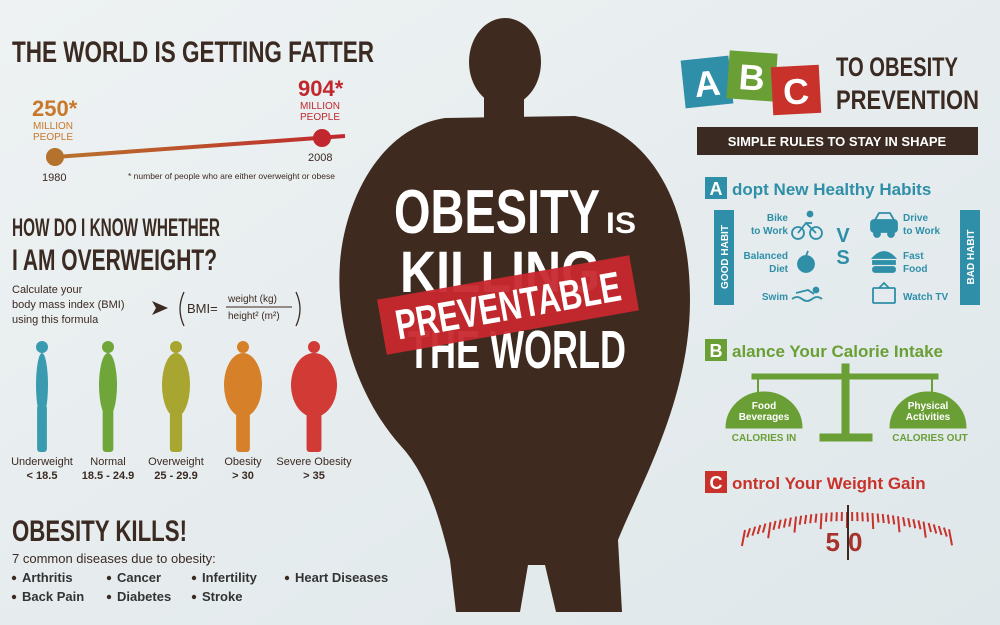 The width and height of the screenshot is (1000, 625). What do you see at coordinates (716, 189) in the screenshot?
I see `letter: A` at bounding box center [716, 189].